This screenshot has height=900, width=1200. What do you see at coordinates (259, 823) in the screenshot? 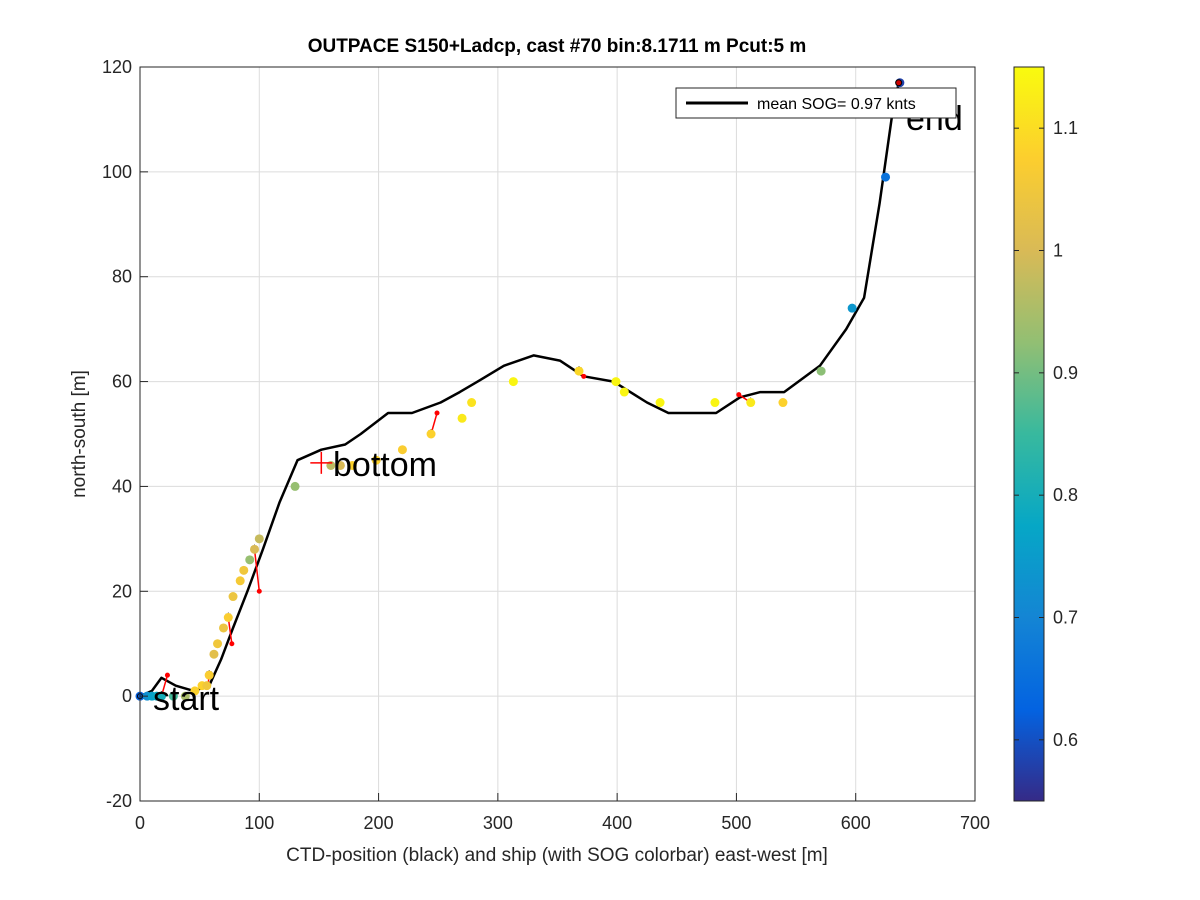
I see `x-tick-label: 100` at bounding box center [259, 823].